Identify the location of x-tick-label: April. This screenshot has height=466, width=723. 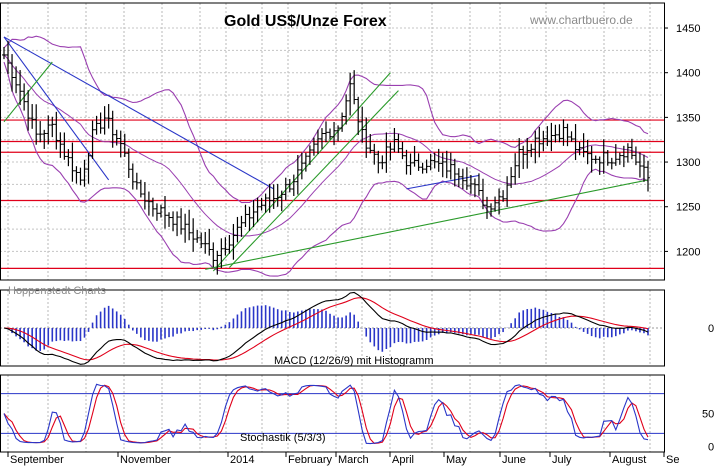
(403, 460).